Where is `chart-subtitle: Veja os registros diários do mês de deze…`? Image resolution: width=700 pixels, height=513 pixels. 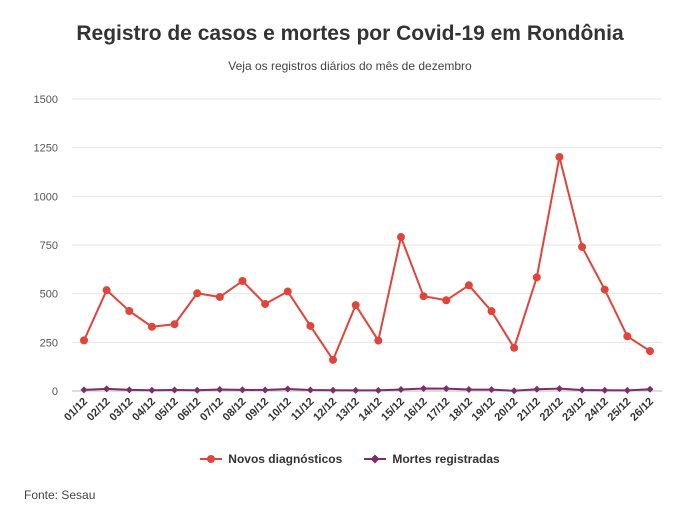 chart-subtitle: Veja os registros diários do mês de deze… is located at coordinates (350, 66).